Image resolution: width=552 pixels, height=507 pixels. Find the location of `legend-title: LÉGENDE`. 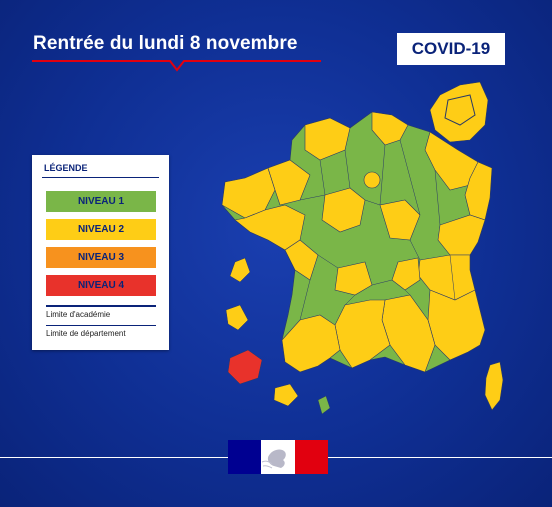

legend-title: LÉGENDE is located at coordinates (66, 168).